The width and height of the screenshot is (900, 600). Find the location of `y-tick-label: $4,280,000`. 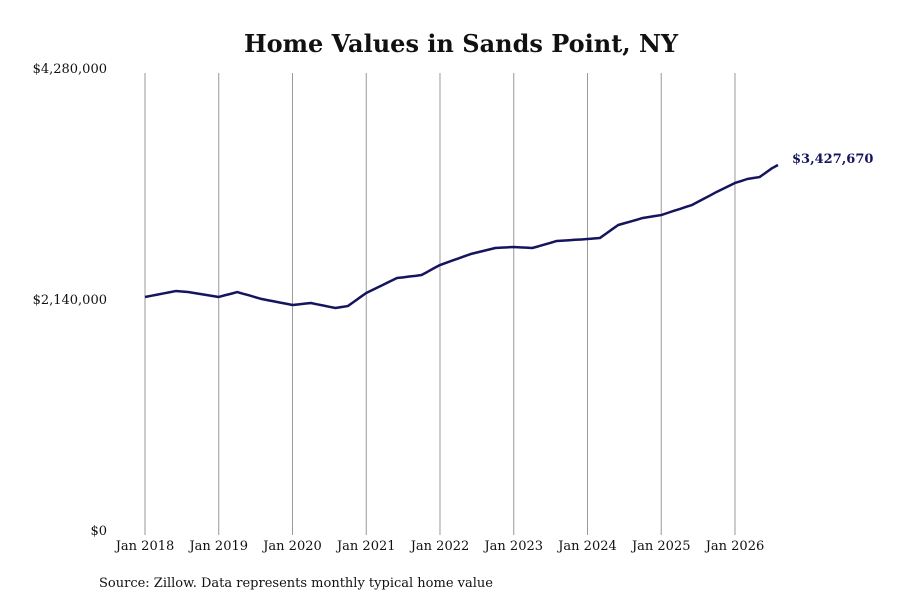

y-tick-label: $4,280,000 is located at coordinates (70, 69).